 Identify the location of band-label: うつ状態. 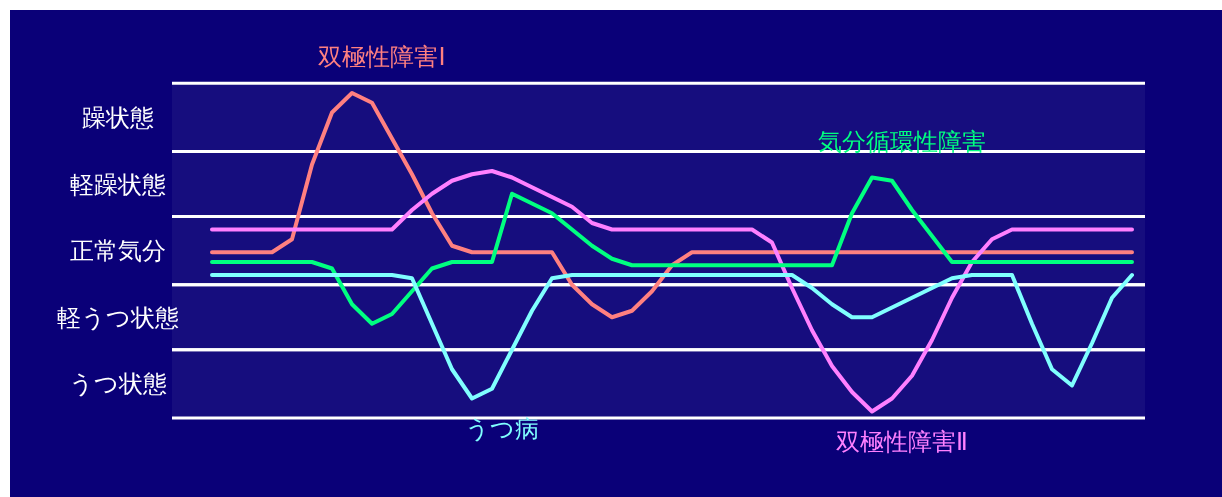
(118, 384).